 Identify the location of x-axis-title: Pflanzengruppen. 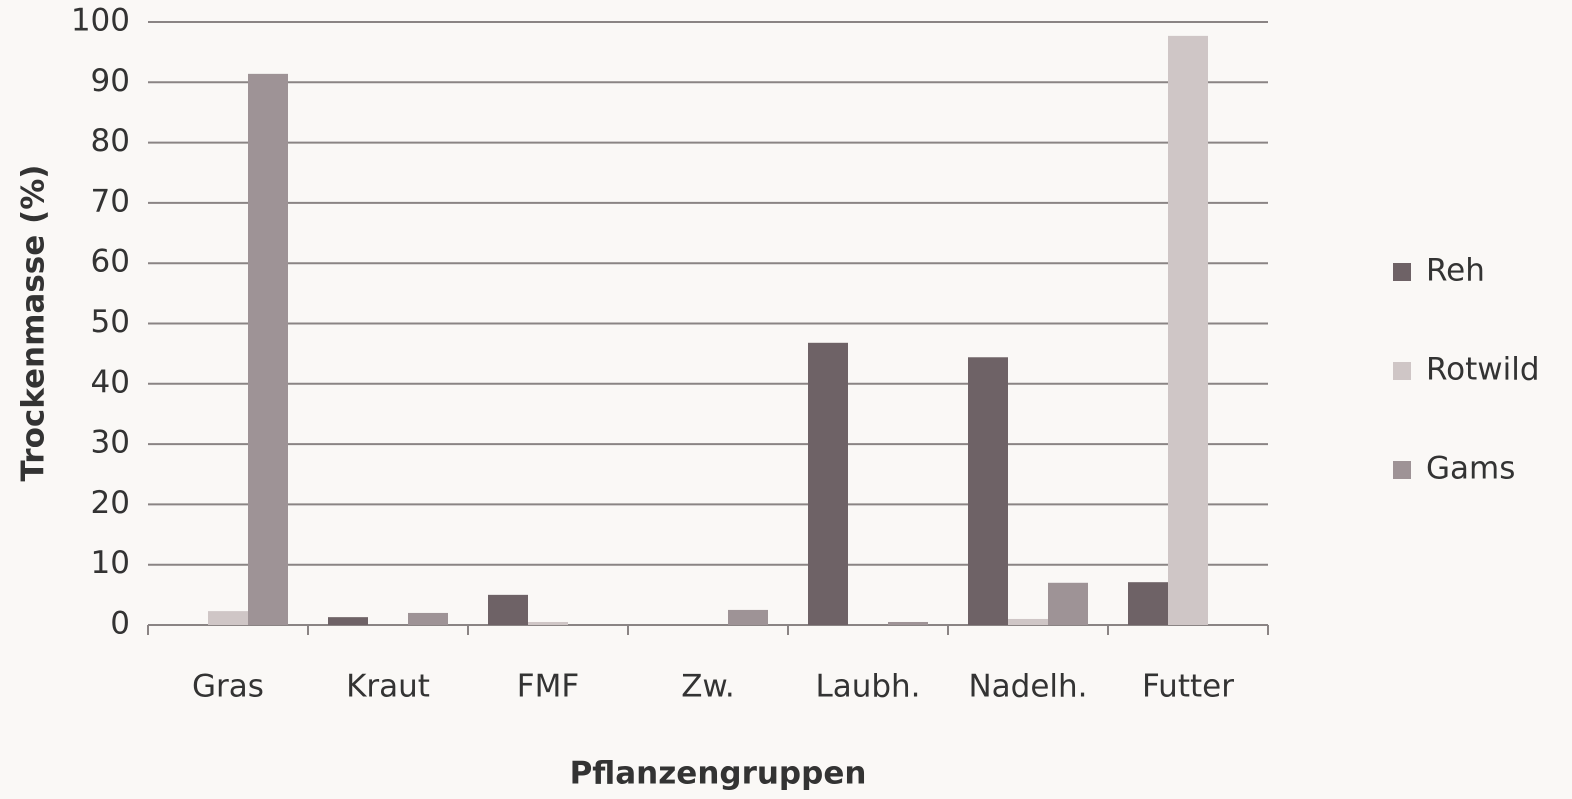
(718, 774).